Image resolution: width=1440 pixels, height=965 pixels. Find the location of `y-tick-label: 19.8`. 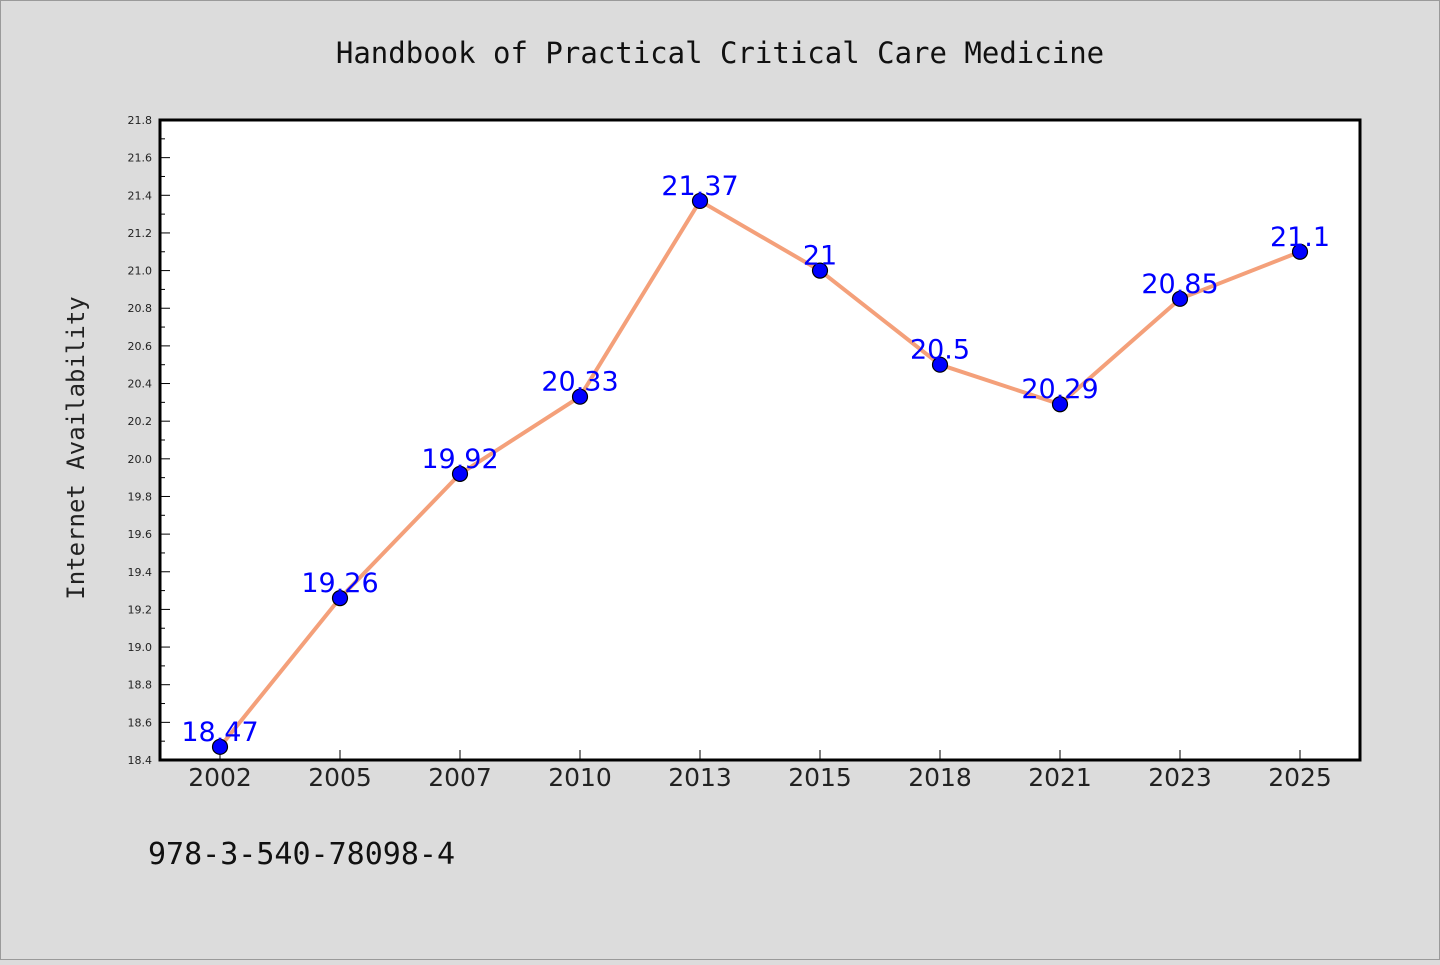

y-tick-label: 19.8 is located at coordinates (140, 496).